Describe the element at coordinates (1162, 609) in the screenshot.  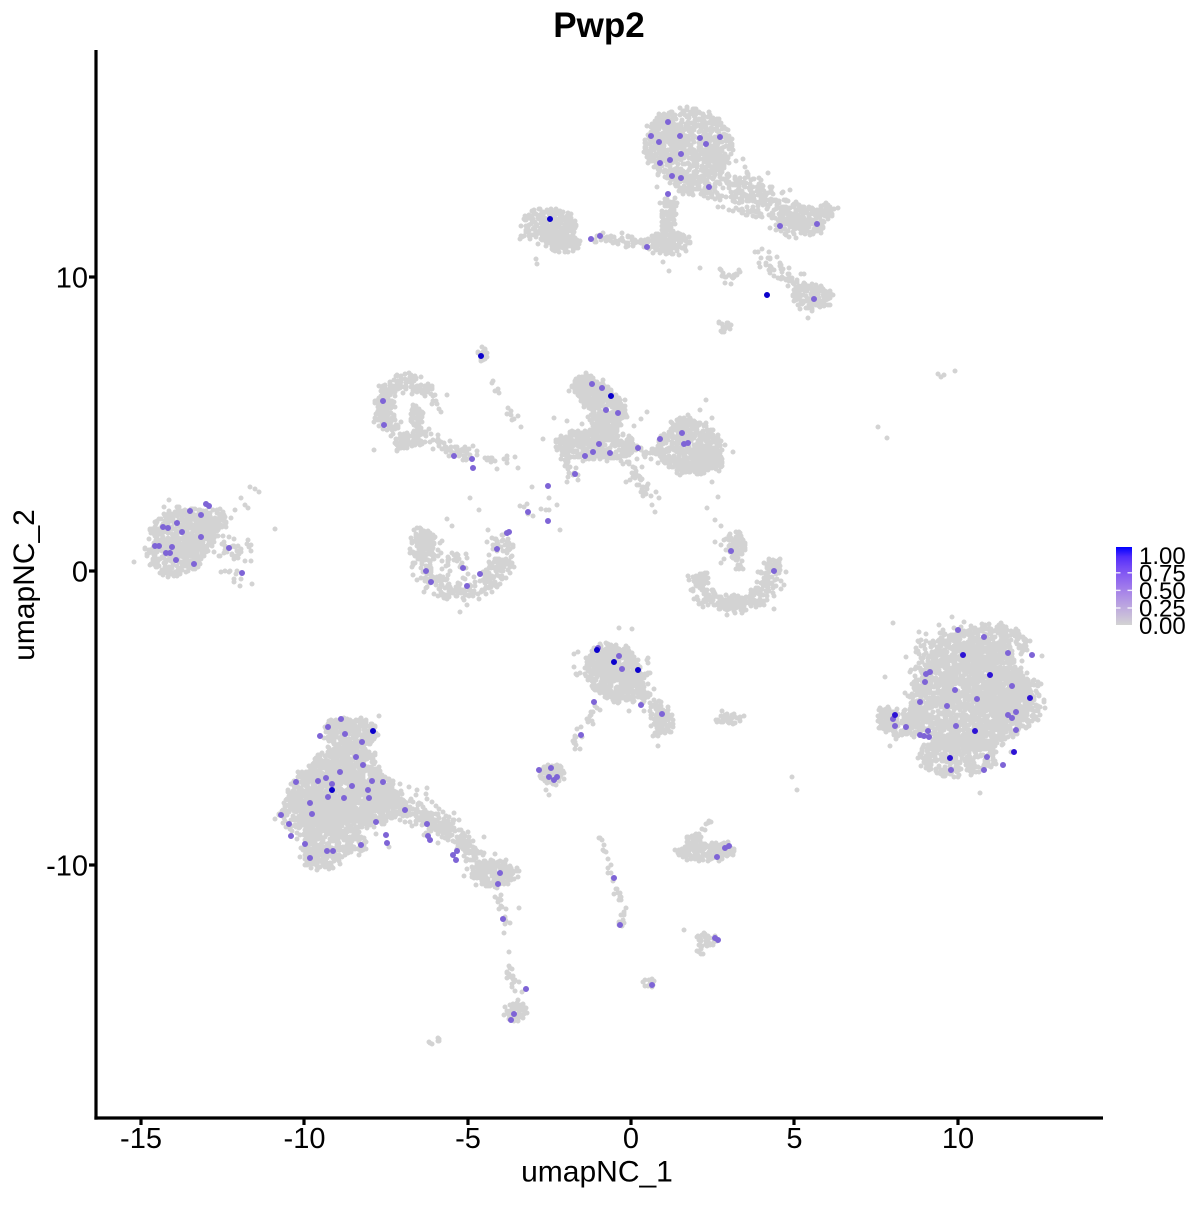
I see `svg-text: 0.25` at that location.